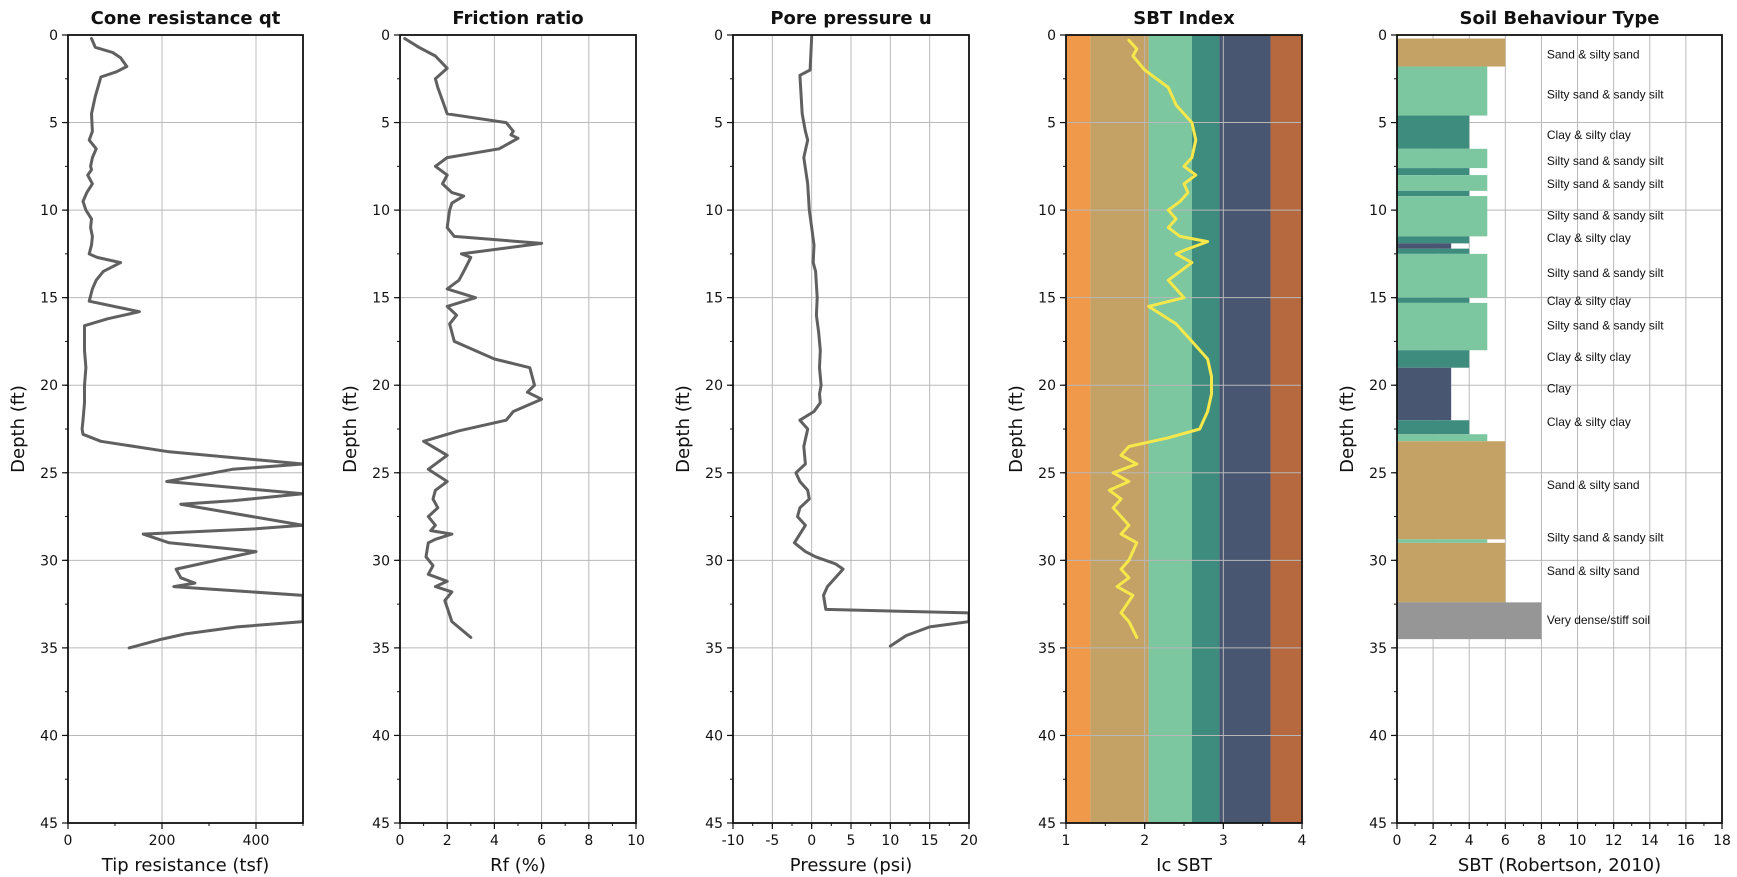  Describe the element at coordinates (1047, 561) in the screenshot. I see `y-tick-label: 30` at that location.